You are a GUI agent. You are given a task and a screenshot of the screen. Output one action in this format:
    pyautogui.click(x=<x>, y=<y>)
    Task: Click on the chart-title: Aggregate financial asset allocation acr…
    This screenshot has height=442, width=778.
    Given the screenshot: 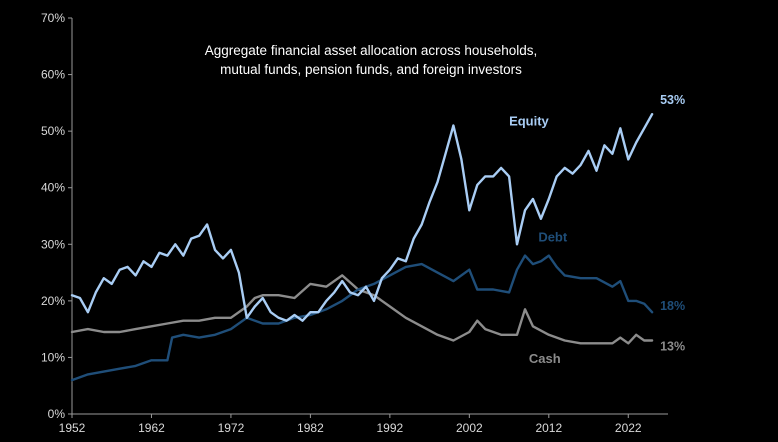 What is the action you would take?
    pyautogui.click(x=371, y=60)
    